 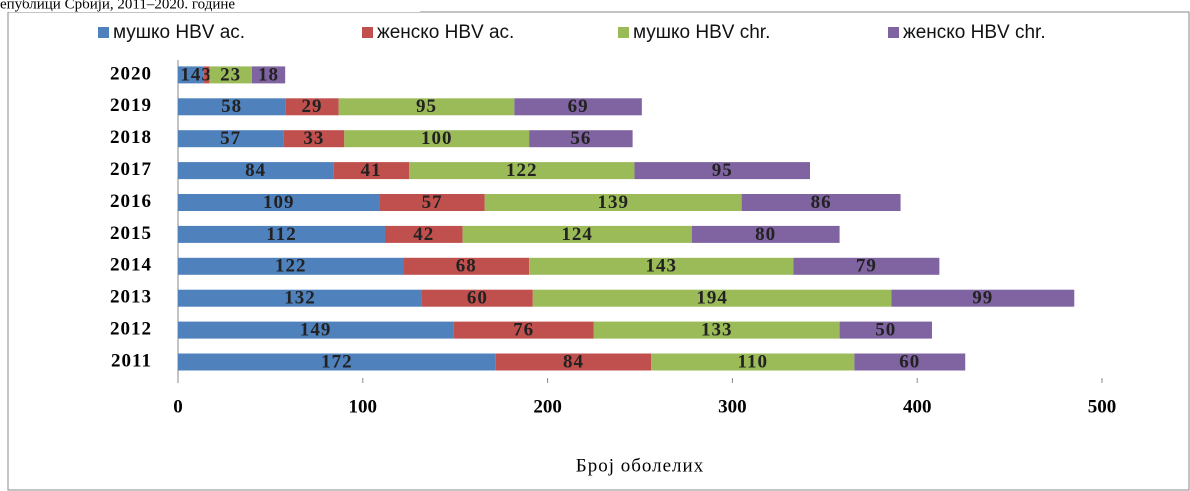 I want to click on data-label: 172, so click(x=337, y=361).